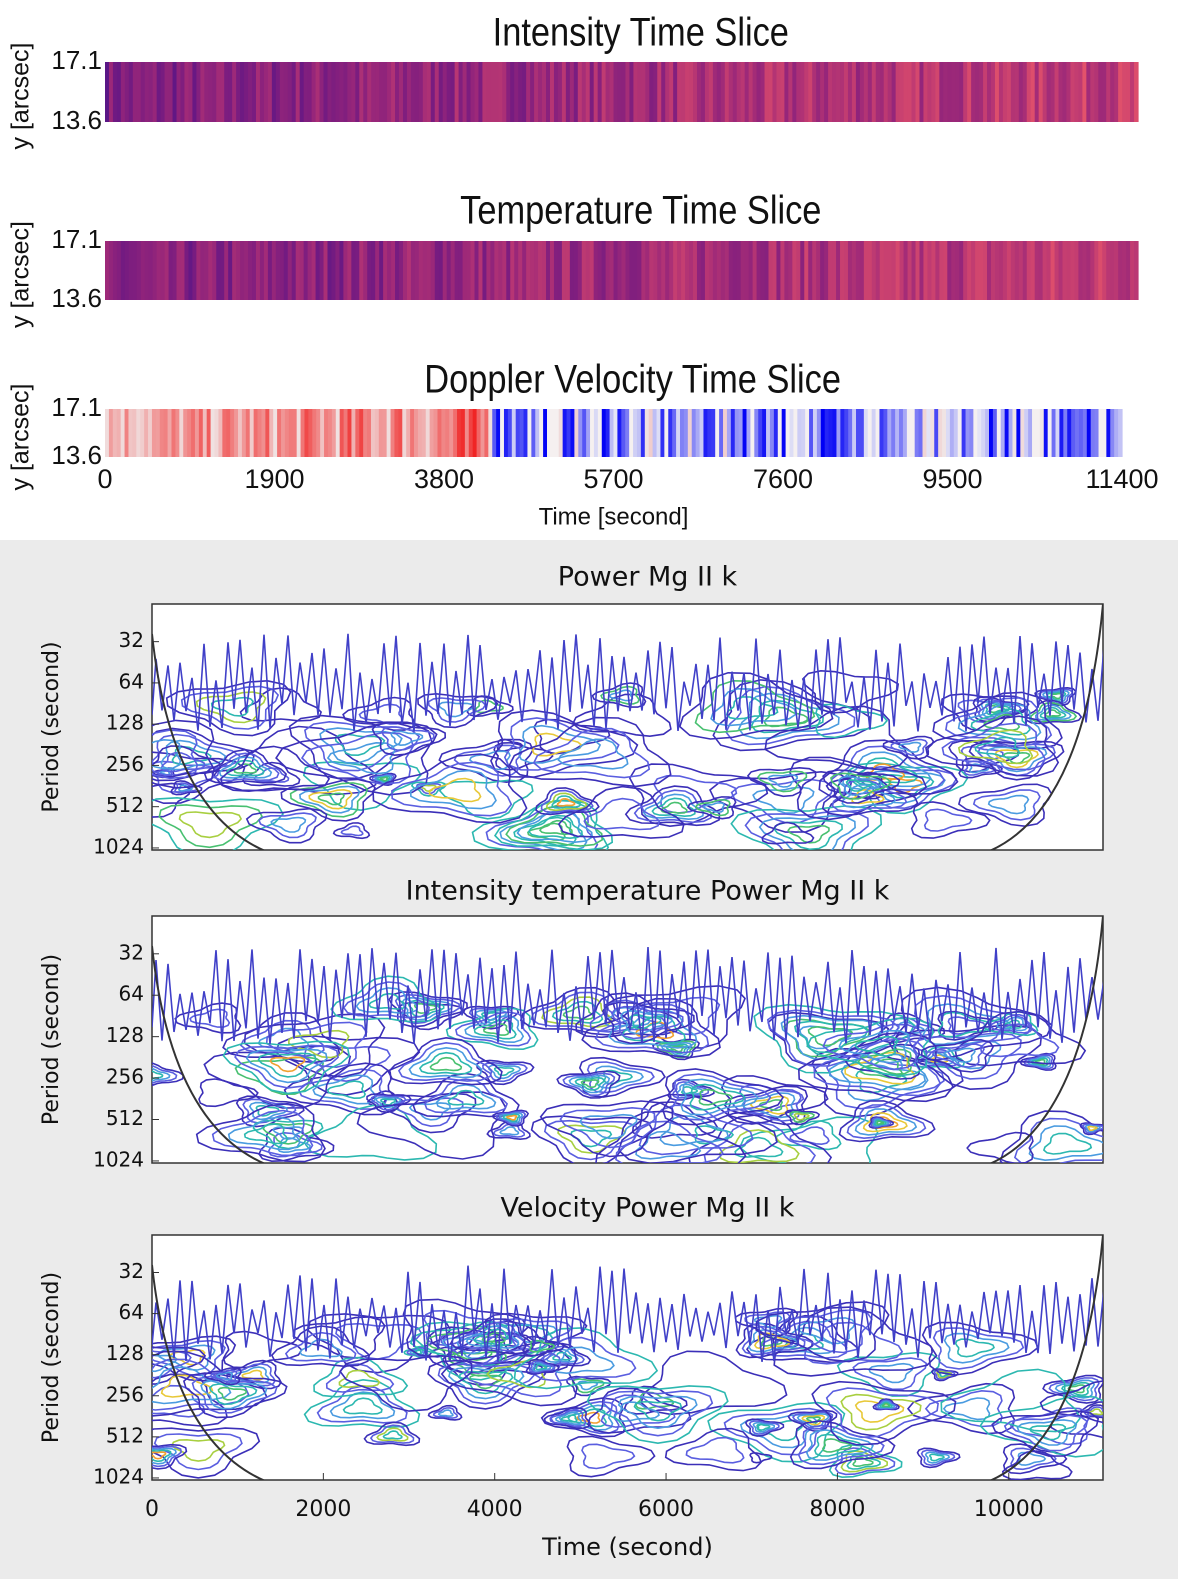  Describe the element at coordinates (152, 1509) in the screenshot. I see `x-tick-label: 0` at that location.